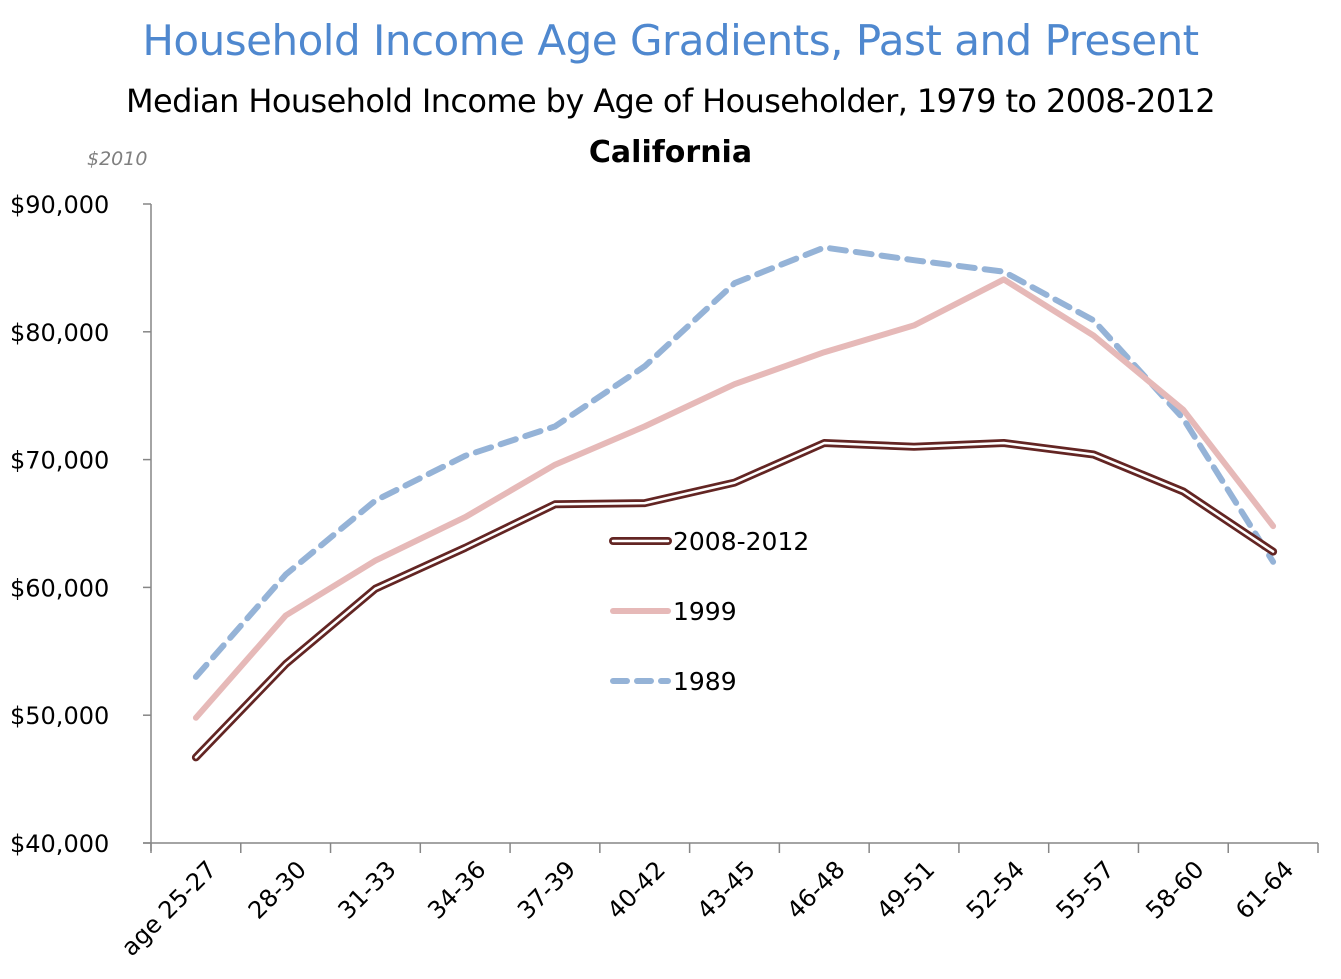 This screenshot has height=979, width=1341. Describe the element at coordinates (277, 889) in the screenshot. I see `x-tick-label: 28-30` at that location.